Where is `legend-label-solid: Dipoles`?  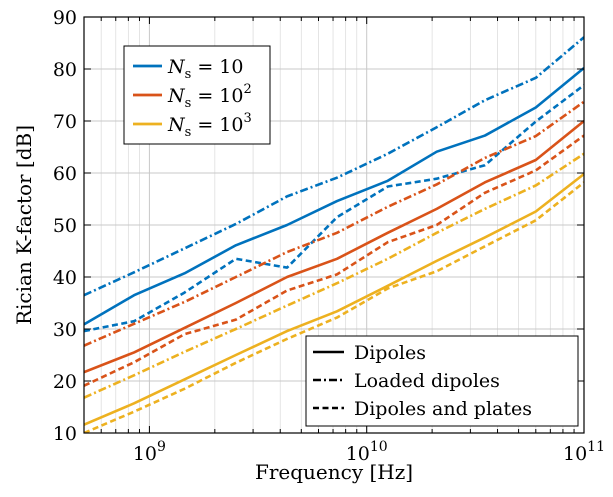
legend-label-solid: Dipoles is located at coordinates (390, 353).